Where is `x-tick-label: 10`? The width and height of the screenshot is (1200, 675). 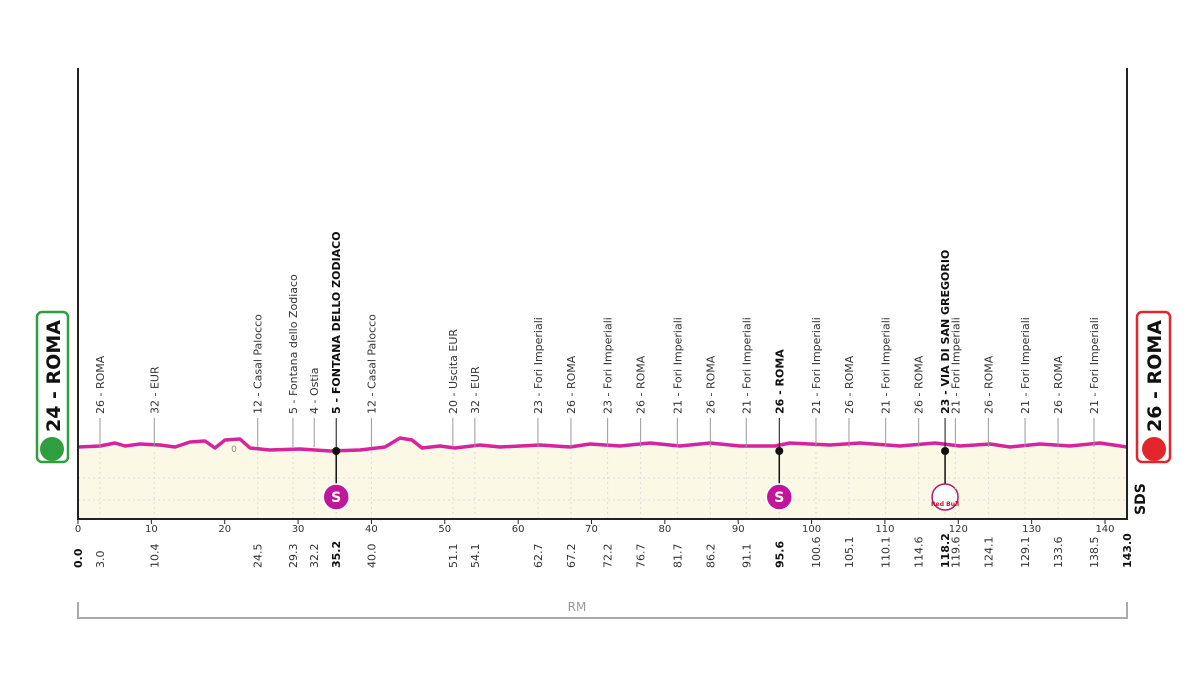
x-tick-label: 10 is located at coordinates (151, 529).